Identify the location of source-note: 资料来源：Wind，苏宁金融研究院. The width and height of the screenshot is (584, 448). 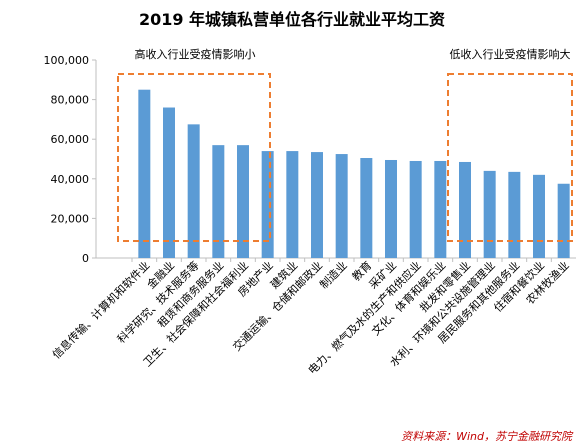
(486, 436).